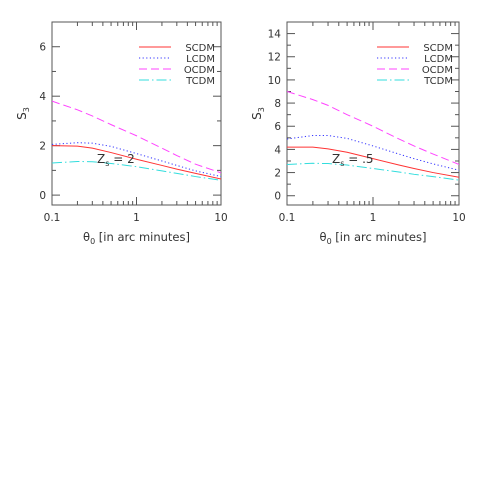 This screenshot has height=485, width=485. Describe the element at coordinates (277, 104) in the screenshot. I see `y-tick-label: 8` at that location.